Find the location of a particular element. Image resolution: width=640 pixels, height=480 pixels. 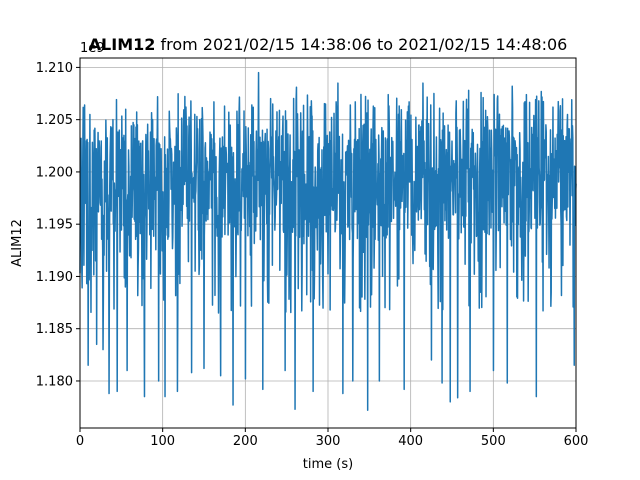

x-tick-label: 600 is located at coordinates (576, 441).